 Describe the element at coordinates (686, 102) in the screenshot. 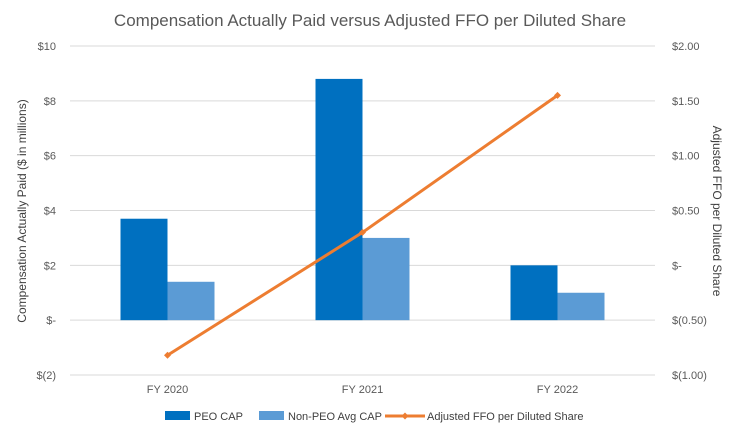

I see `y2-tick-label: $1.50` at that location.